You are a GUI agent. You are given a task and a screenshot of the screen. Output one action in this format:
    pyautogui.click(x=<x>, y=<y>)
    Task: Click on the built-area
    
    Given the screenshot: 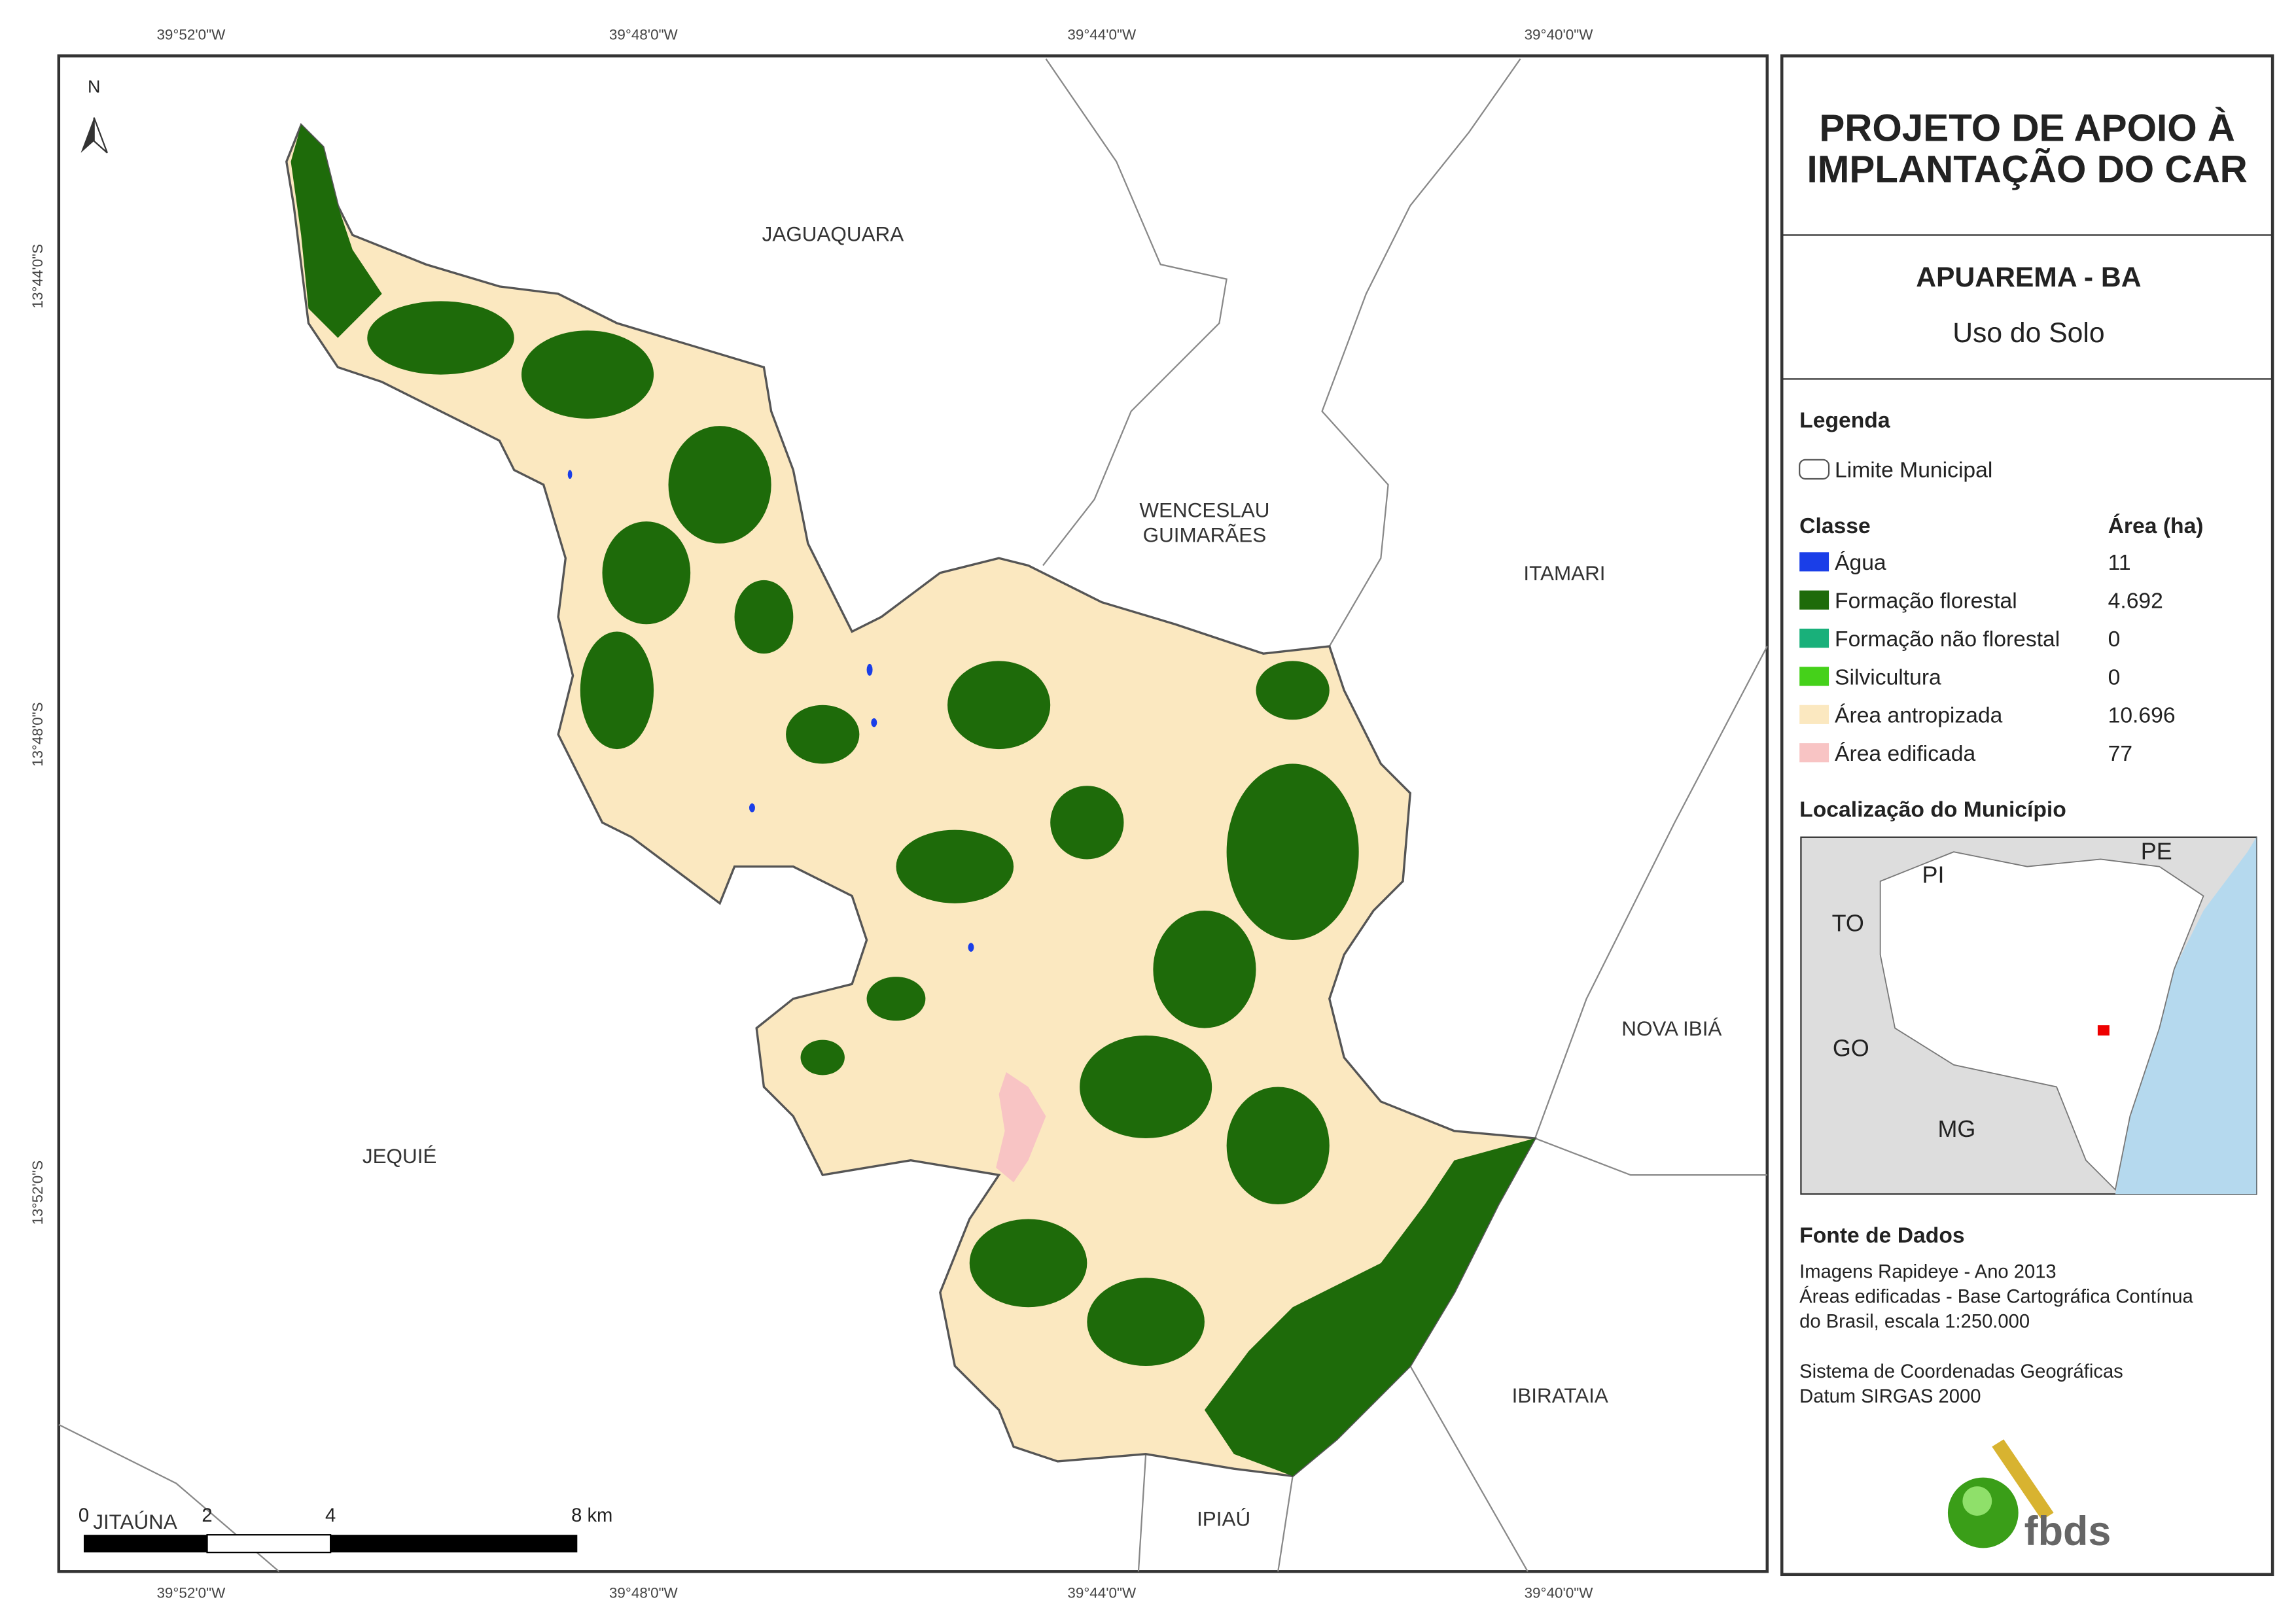 What is the action you would take?
    pyautogui.click(x=1021, y=1128)
    